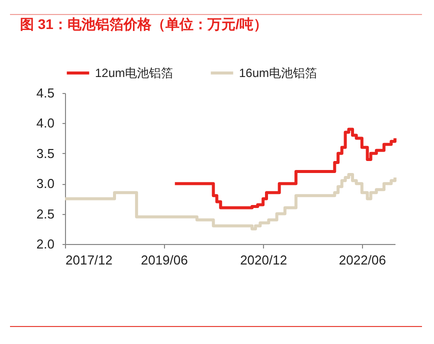 The height and width of the screenshot is (344, 434). What do you see at coordinates (89, 260) in the screenshot?
I see `x-tick-label: 2017/12` at bounding box center [89, 260].